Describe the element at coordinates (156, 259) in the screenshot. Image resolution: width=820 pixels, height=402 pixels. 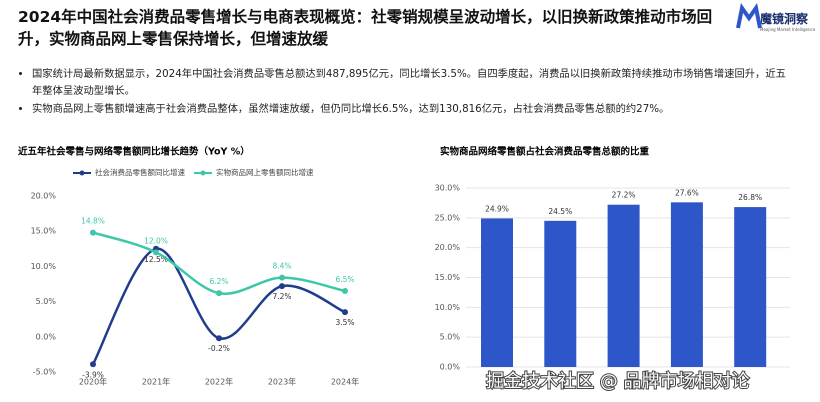
I see `data-label: 12.5%` at that location.